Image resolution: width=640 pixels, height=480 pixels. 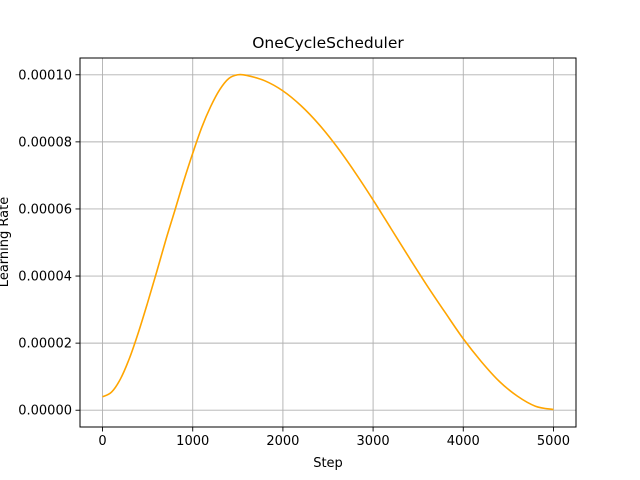 What do you see at coordinates (45, 277) in the screenshot?
I see `y-tick-label: 0.00004` at bounding box center [45, 277].